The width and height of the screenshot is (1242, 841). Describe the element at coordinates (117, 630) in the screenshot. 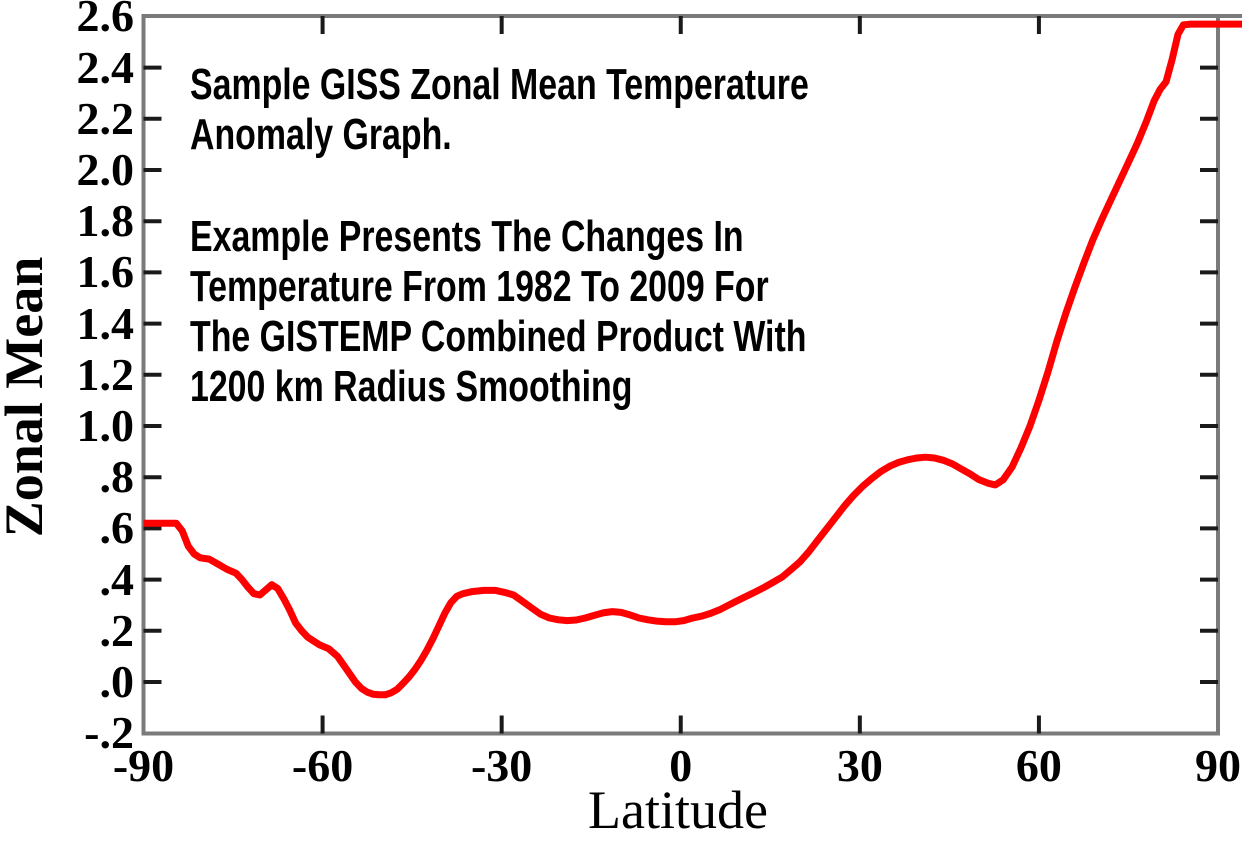

I see `y-tick-label-.2: .2` at that location.